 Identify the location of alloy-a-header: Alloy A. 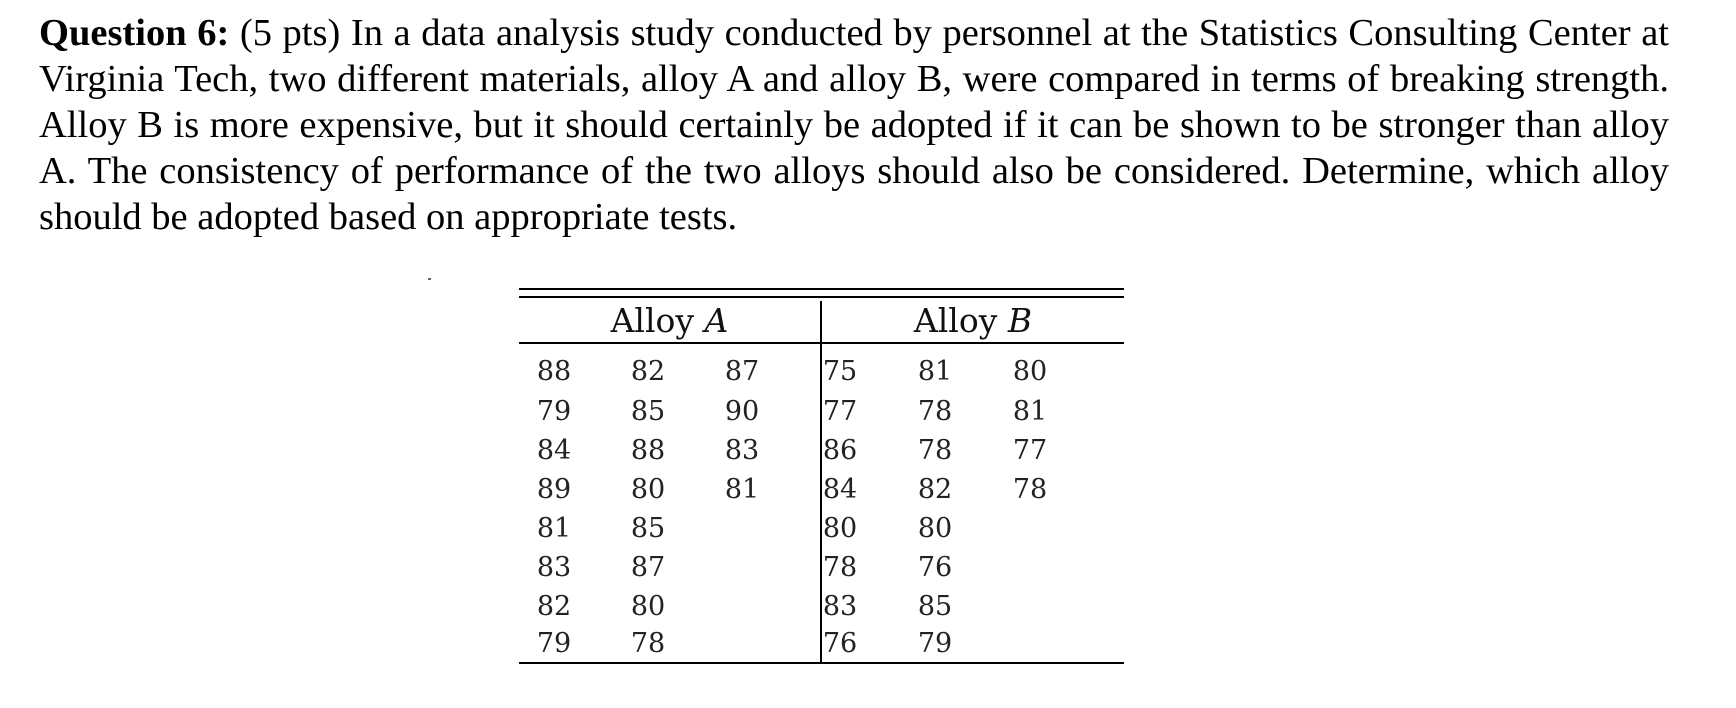
(669, 321).